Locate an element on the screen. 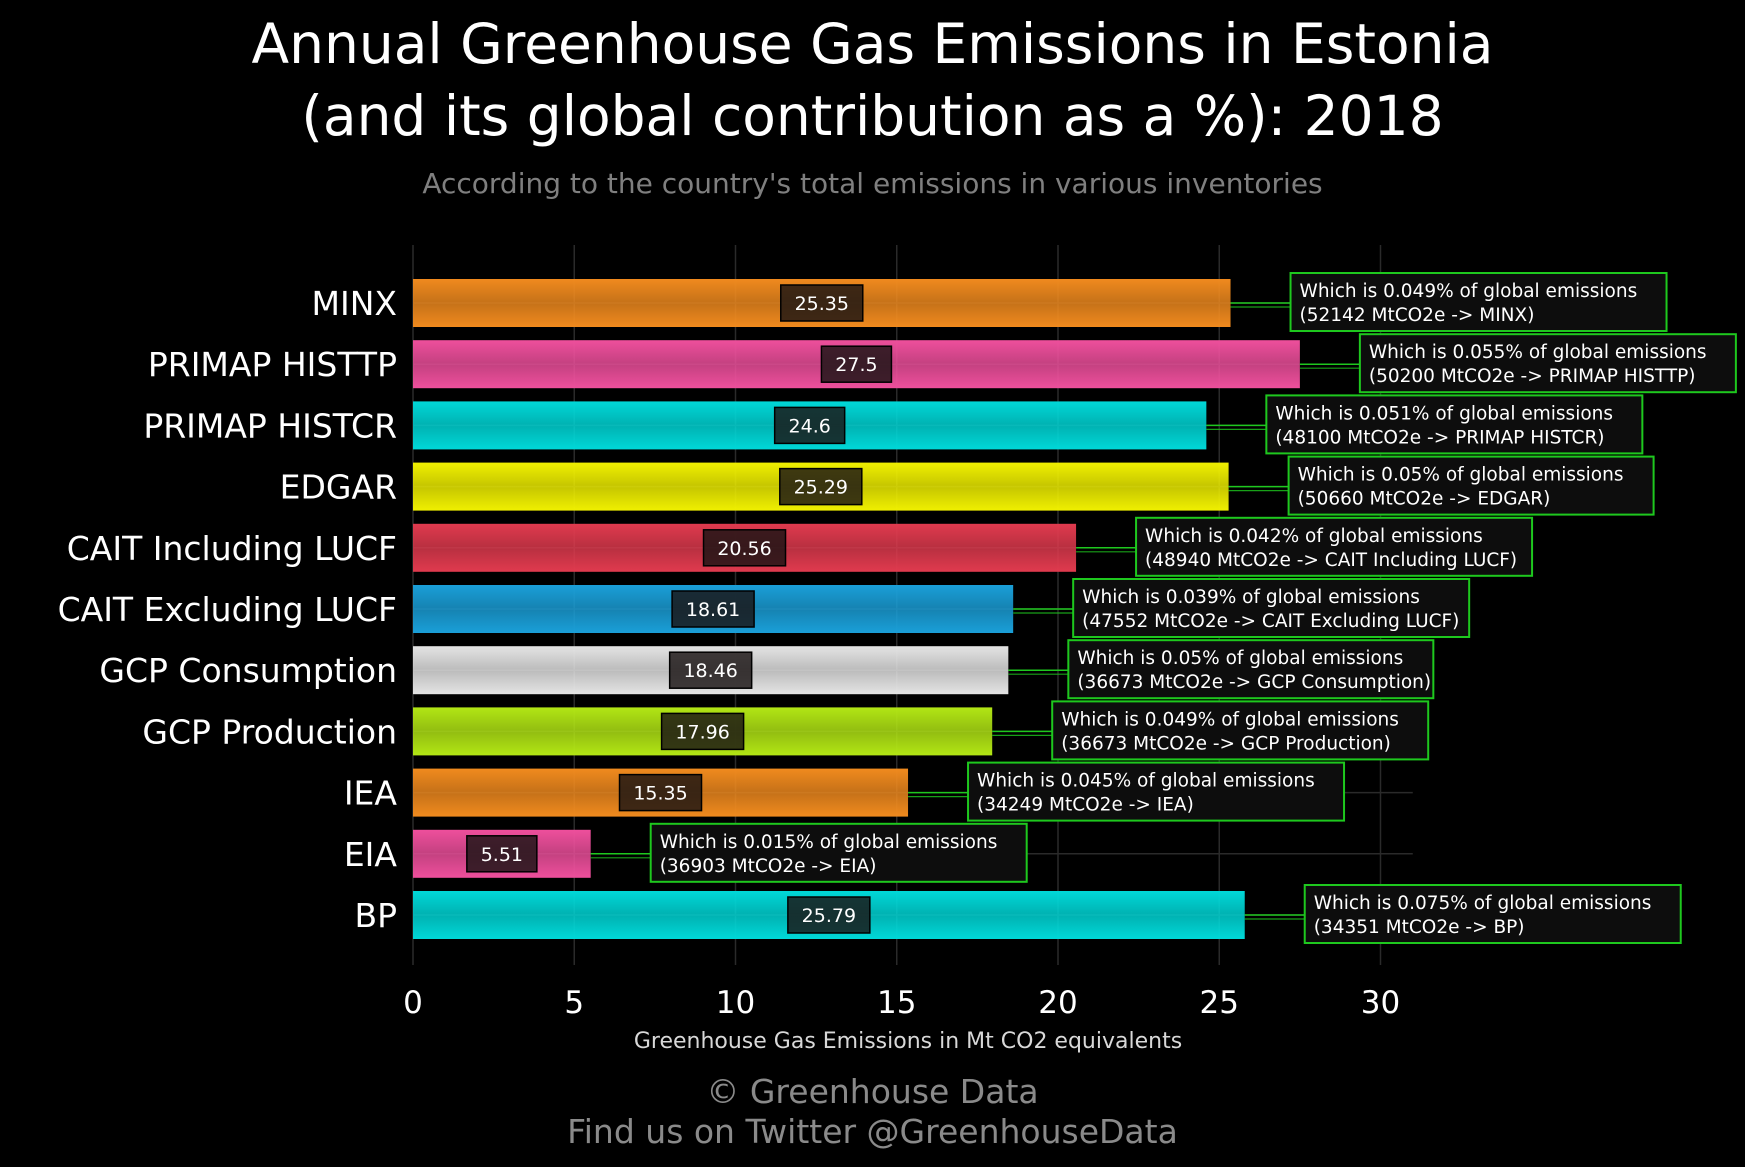 The width and height of the screenshot is (1745, 1167). value-label: 25.35 is located at coordinates (822, 304).